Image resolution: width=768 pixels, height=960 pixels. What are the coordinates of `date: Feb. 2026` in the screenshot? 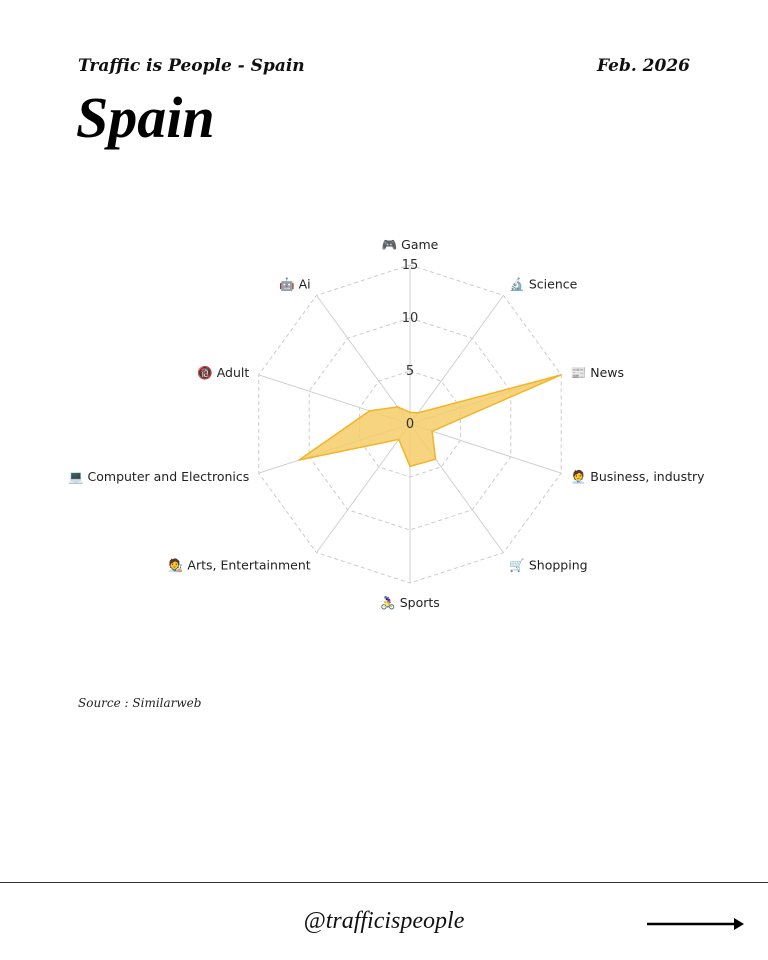 It's located at (643, 66).